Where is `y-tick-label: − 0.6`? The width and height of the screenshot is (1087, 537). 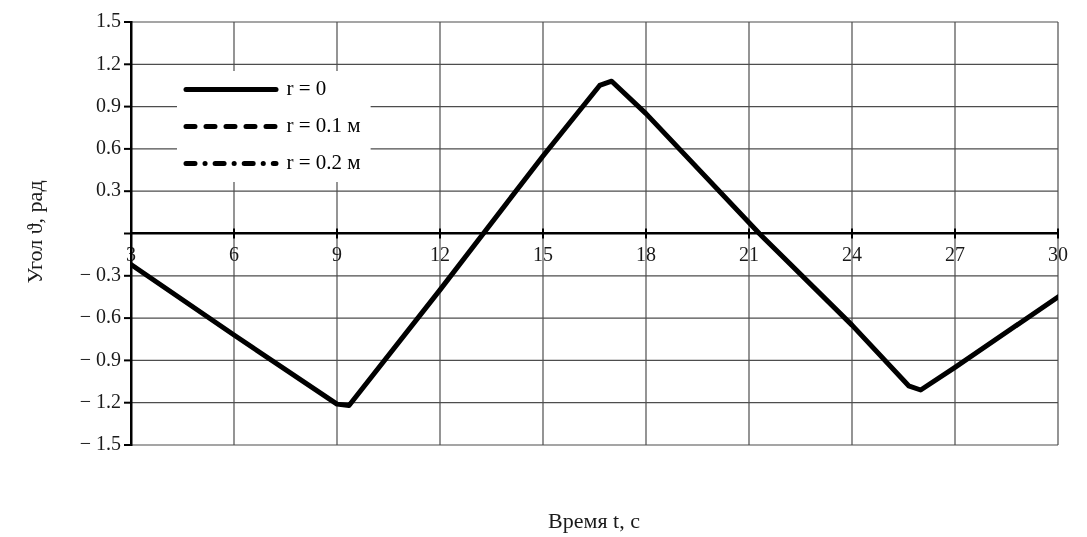 y-tick-label: − 0.6 is located at coordinates (100, 316).